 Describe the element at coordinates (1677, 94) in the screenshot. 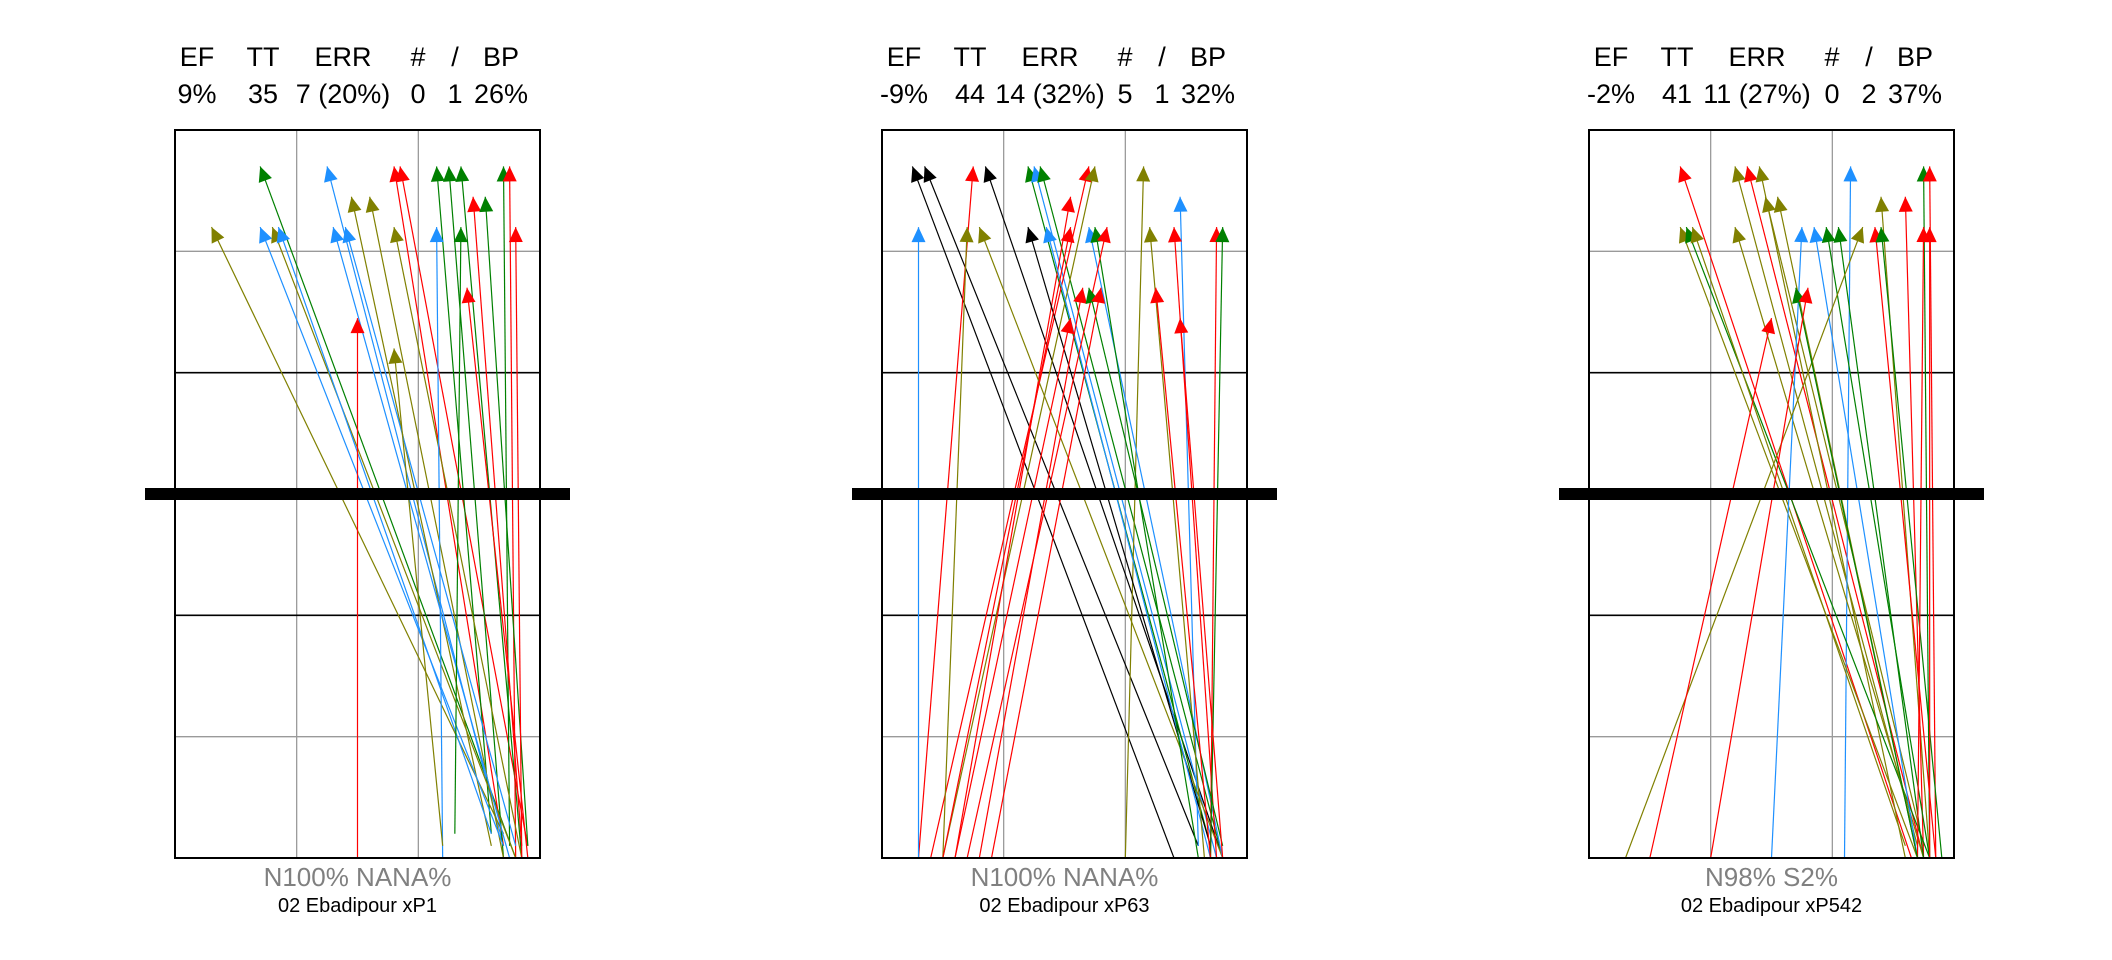

I see `header-value: 41` at that location.